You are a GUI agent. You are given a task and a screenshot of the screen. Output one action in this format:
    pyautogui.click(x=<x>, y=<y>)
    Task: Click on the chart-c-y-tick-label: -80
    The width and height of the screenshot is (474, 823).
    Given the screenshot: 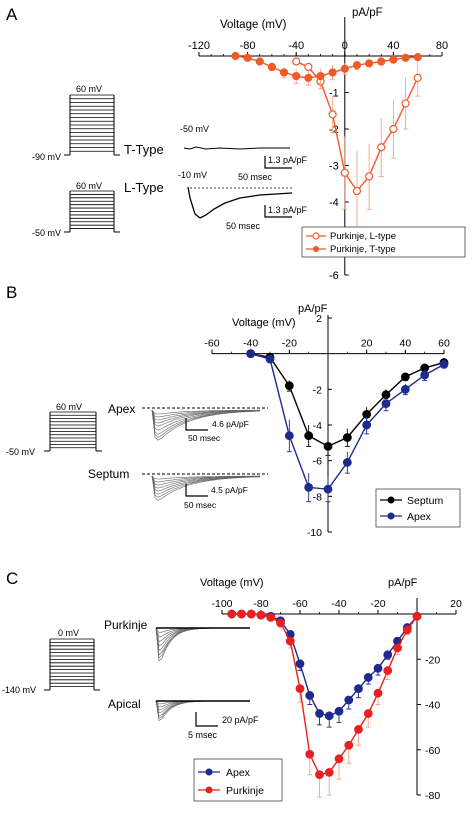 What is the action you would take?
    pyautogui.click(x=432, y=796)
    